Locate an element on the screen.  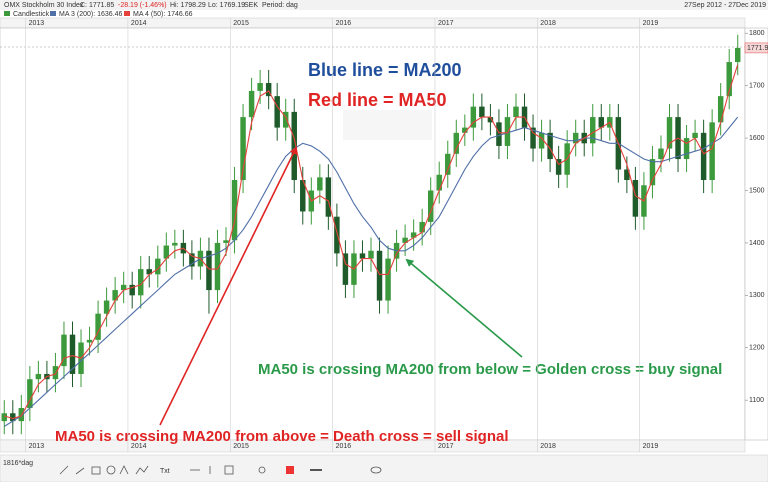
quote-high: Hi: 1798.29 is located at coordinates (188, 5).